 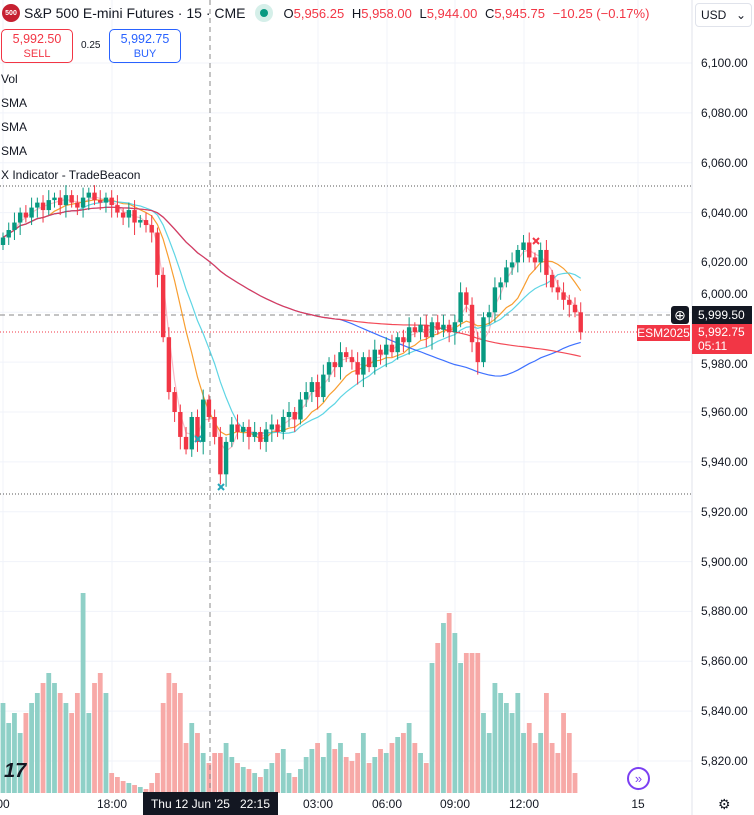 I want to click on indicator-sma-2: SMA, so click(x=14, y=127).